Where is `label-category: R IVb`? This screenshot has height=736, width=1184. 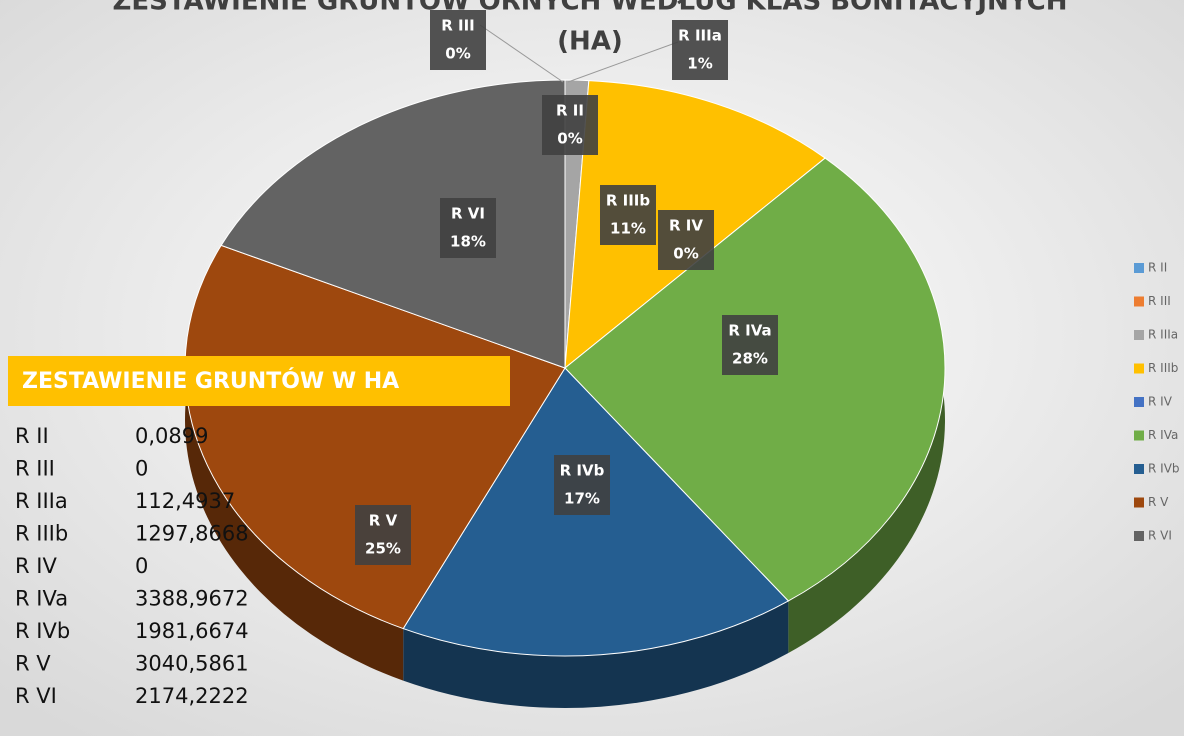
label-category: R IVb is located at coordinates (582, 471).